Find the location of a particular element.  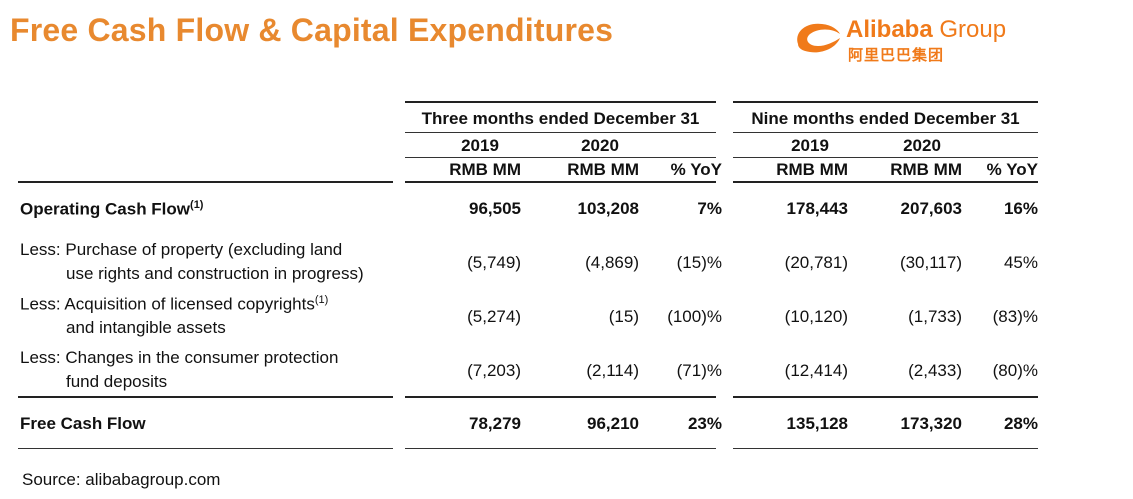

alibaba-smile-icon is located at coordinates (818, 38).